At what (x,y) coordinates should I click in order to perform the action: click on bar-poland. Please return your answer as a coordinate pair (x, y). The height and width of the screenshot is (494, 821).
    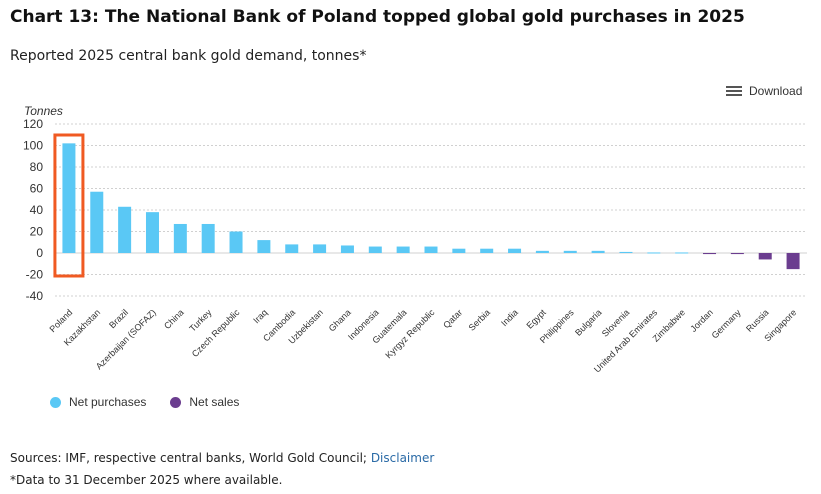
    Looking at the image, I should click on (69, 198).